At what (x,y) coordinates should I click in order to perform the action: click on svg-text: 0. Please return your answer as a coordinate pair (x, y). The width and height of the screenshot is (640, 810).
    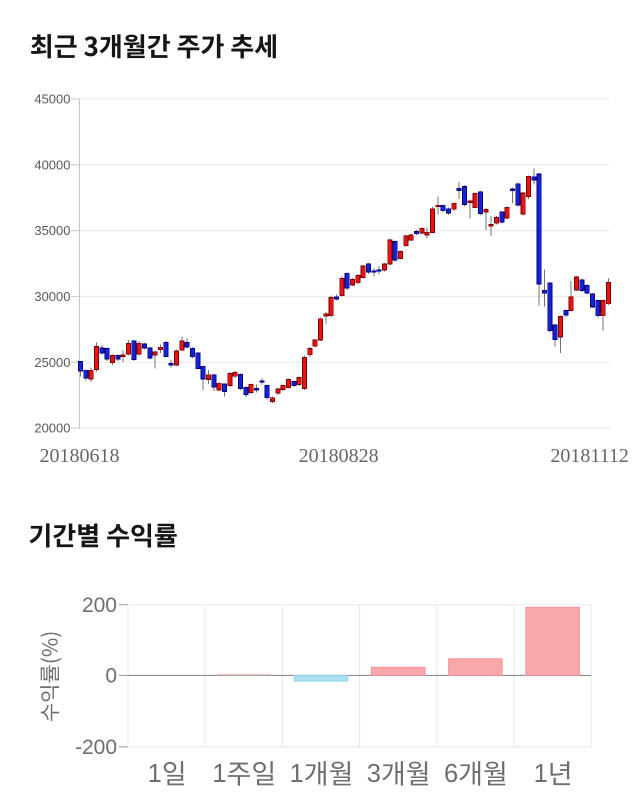
    Looking at the image, I should click on (111, 676).